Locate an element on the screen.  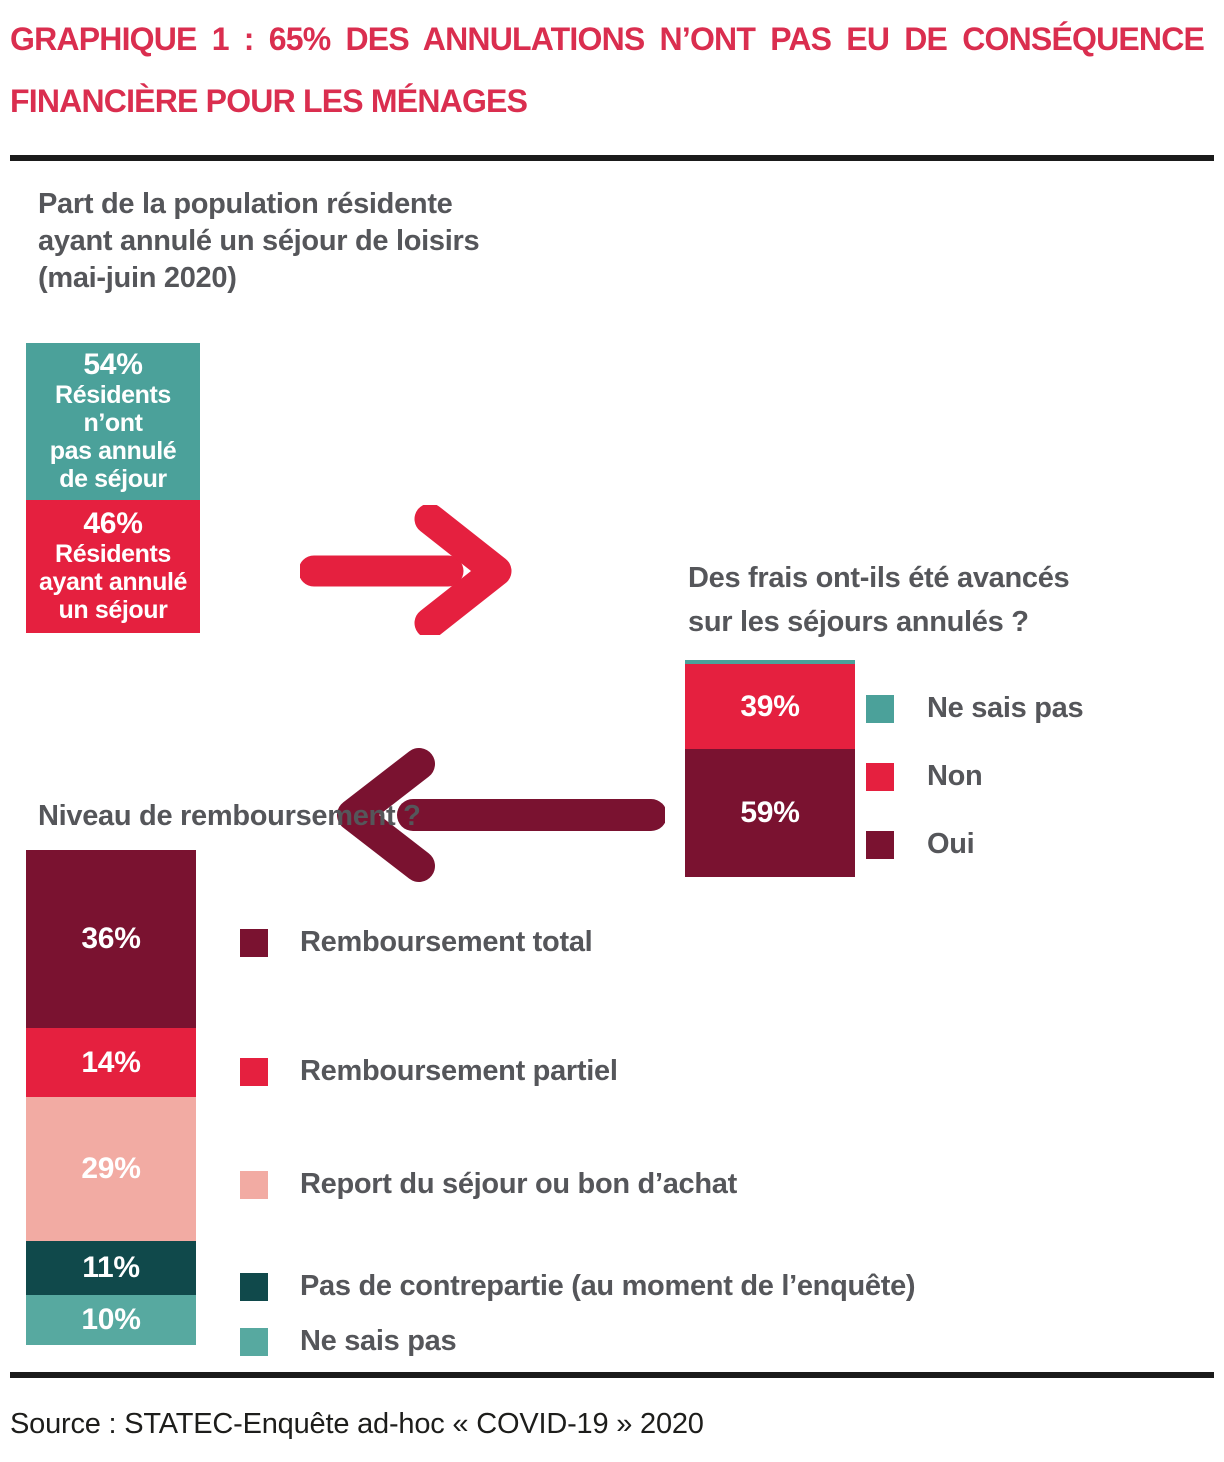
bar-segment: 46% Résidents ayant annulé un séjour is located at coordinates (113, 566).